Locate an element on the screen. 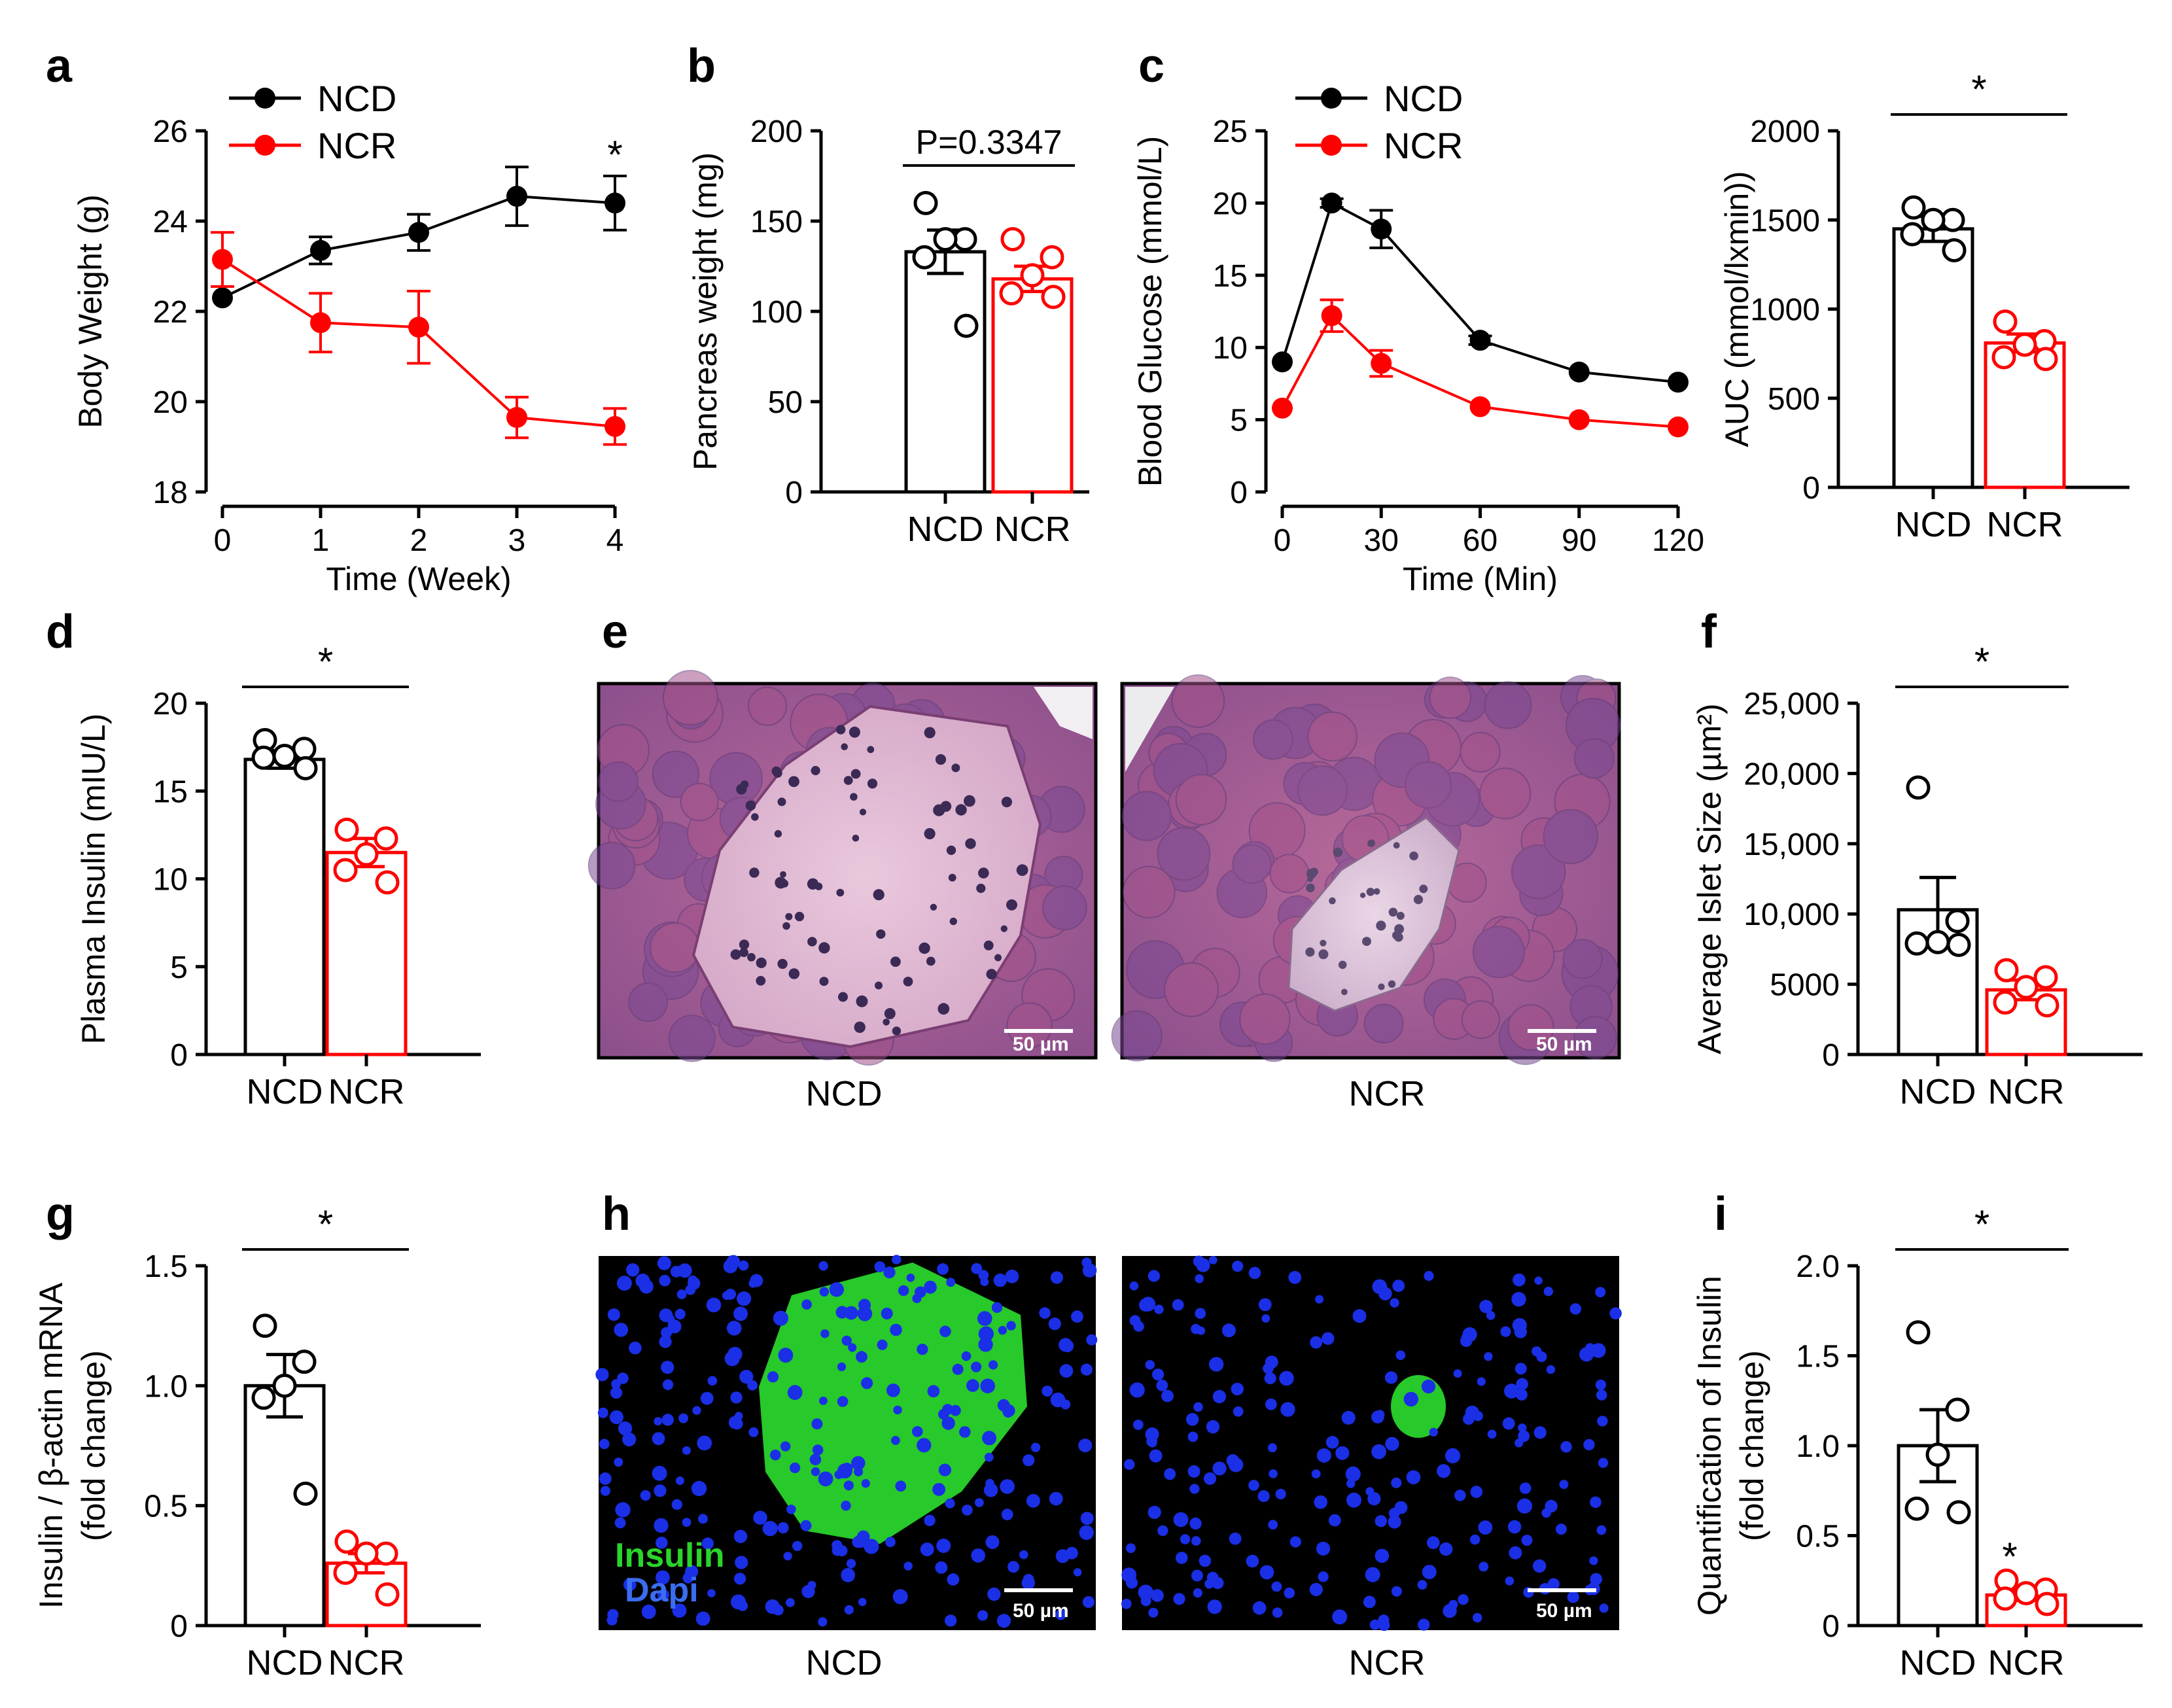 Image resolution: width=2172 pixels, height=1708 pixels. panel-label-d: d is located at coordinates (60, 632).